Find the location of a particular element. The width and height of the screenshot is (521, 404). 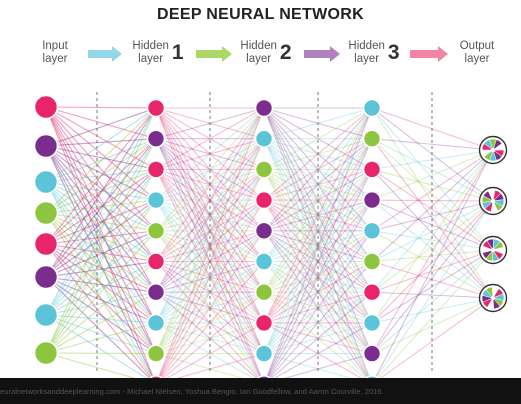

diagram-title: DEEP NEURAL NETWORK is located at coordinates (260, 14).